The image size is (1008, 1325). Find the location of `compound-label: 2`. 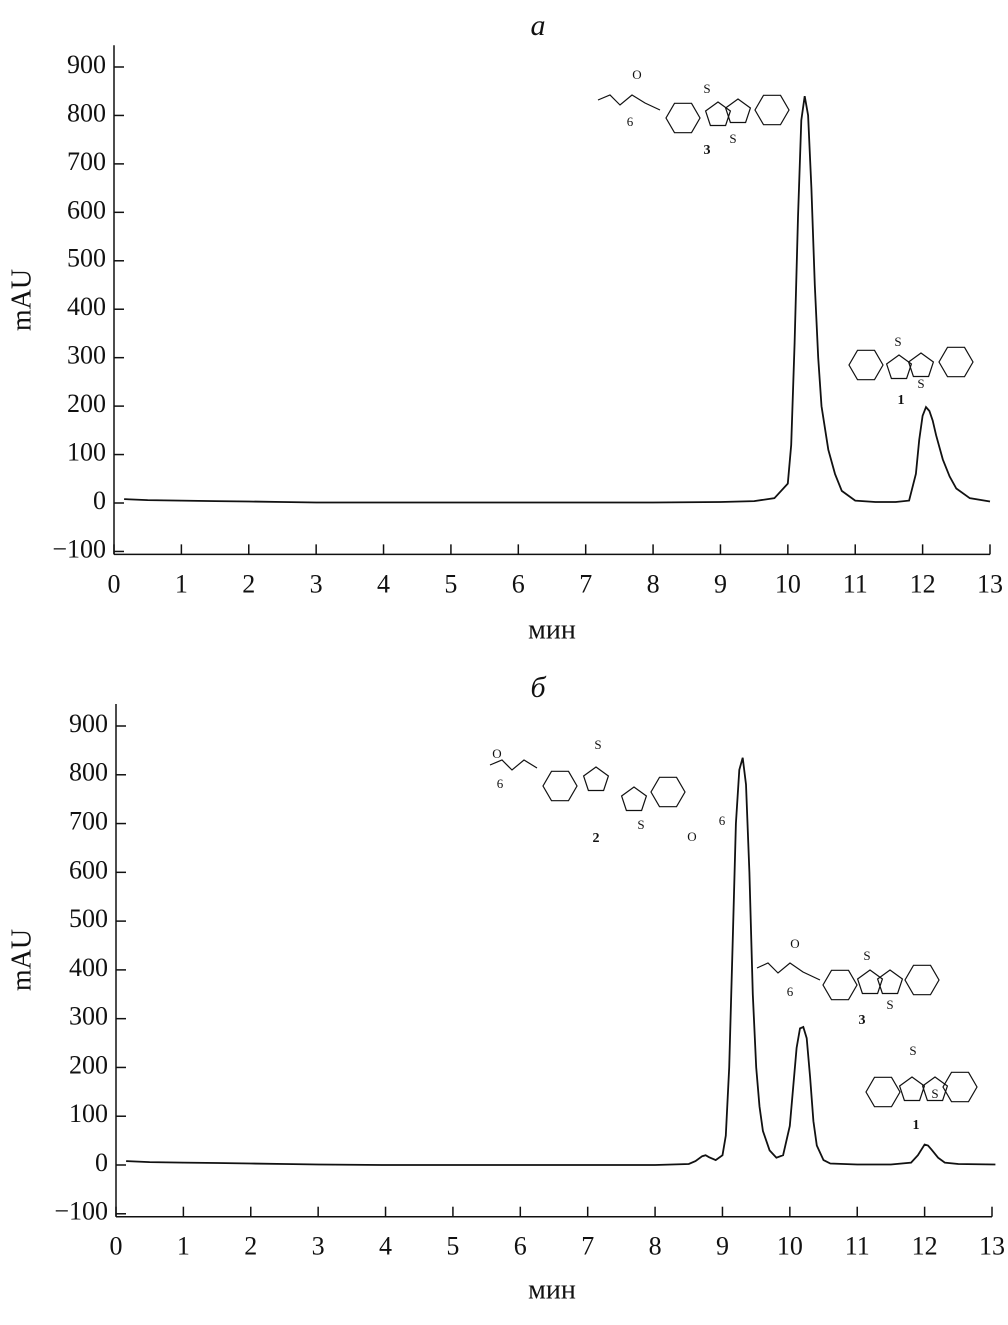

compound-label: 2 is located at coordinates (596, 838).